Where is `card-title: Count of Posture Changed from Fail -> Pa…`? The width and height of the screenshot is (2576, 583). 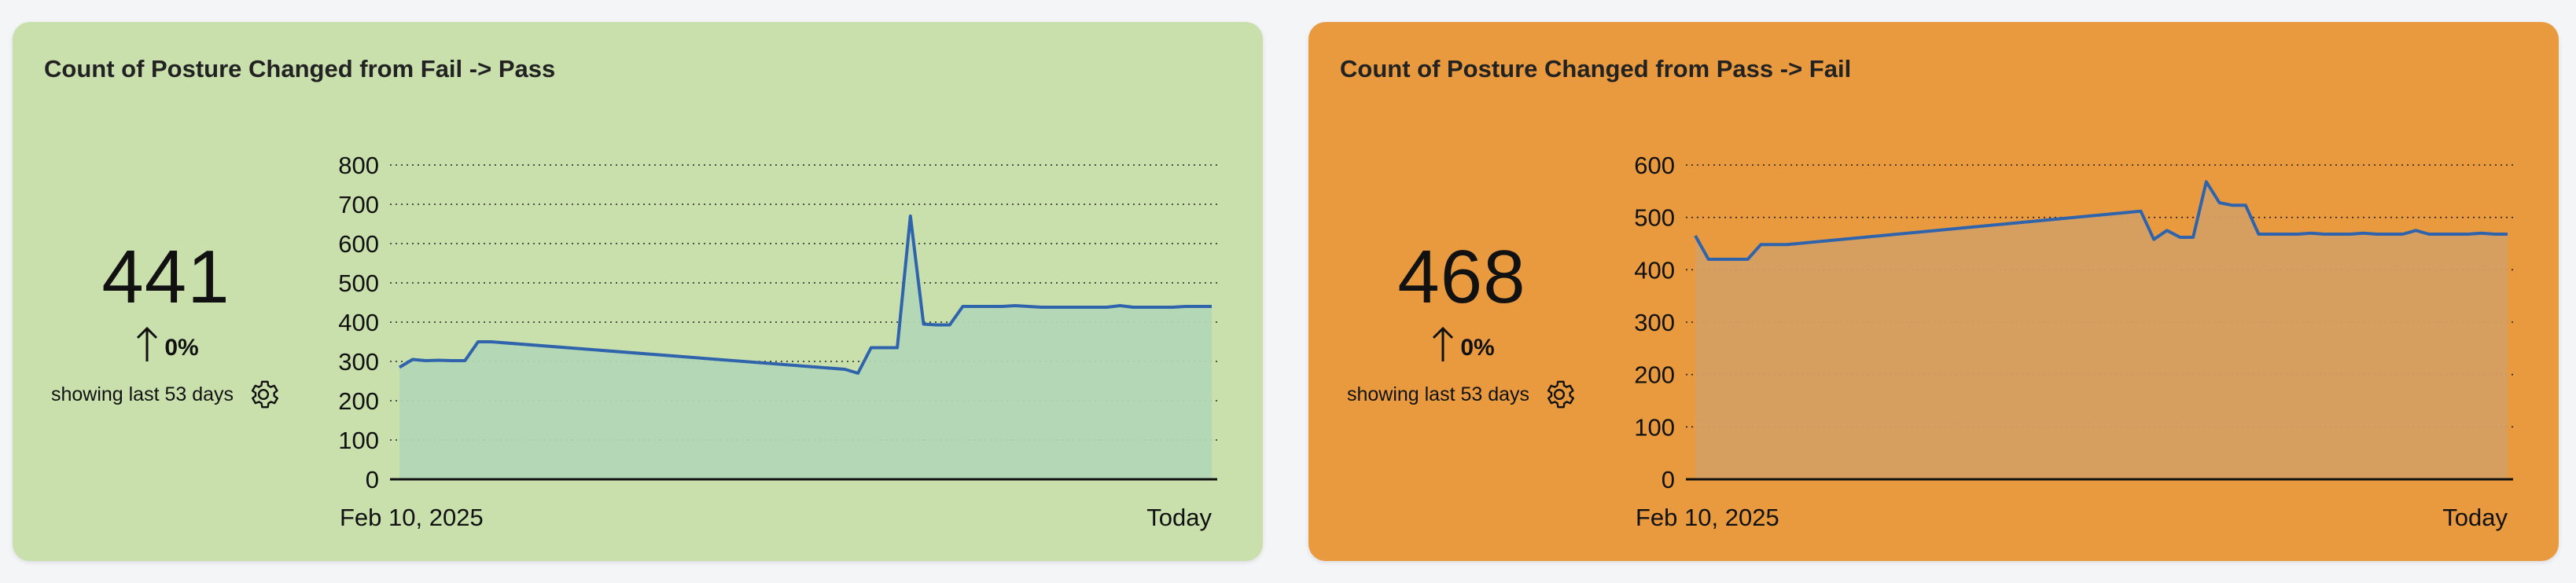
card-title: Count of Posture Changed from Fail -> Pa… is located at coordinates (300, 68).